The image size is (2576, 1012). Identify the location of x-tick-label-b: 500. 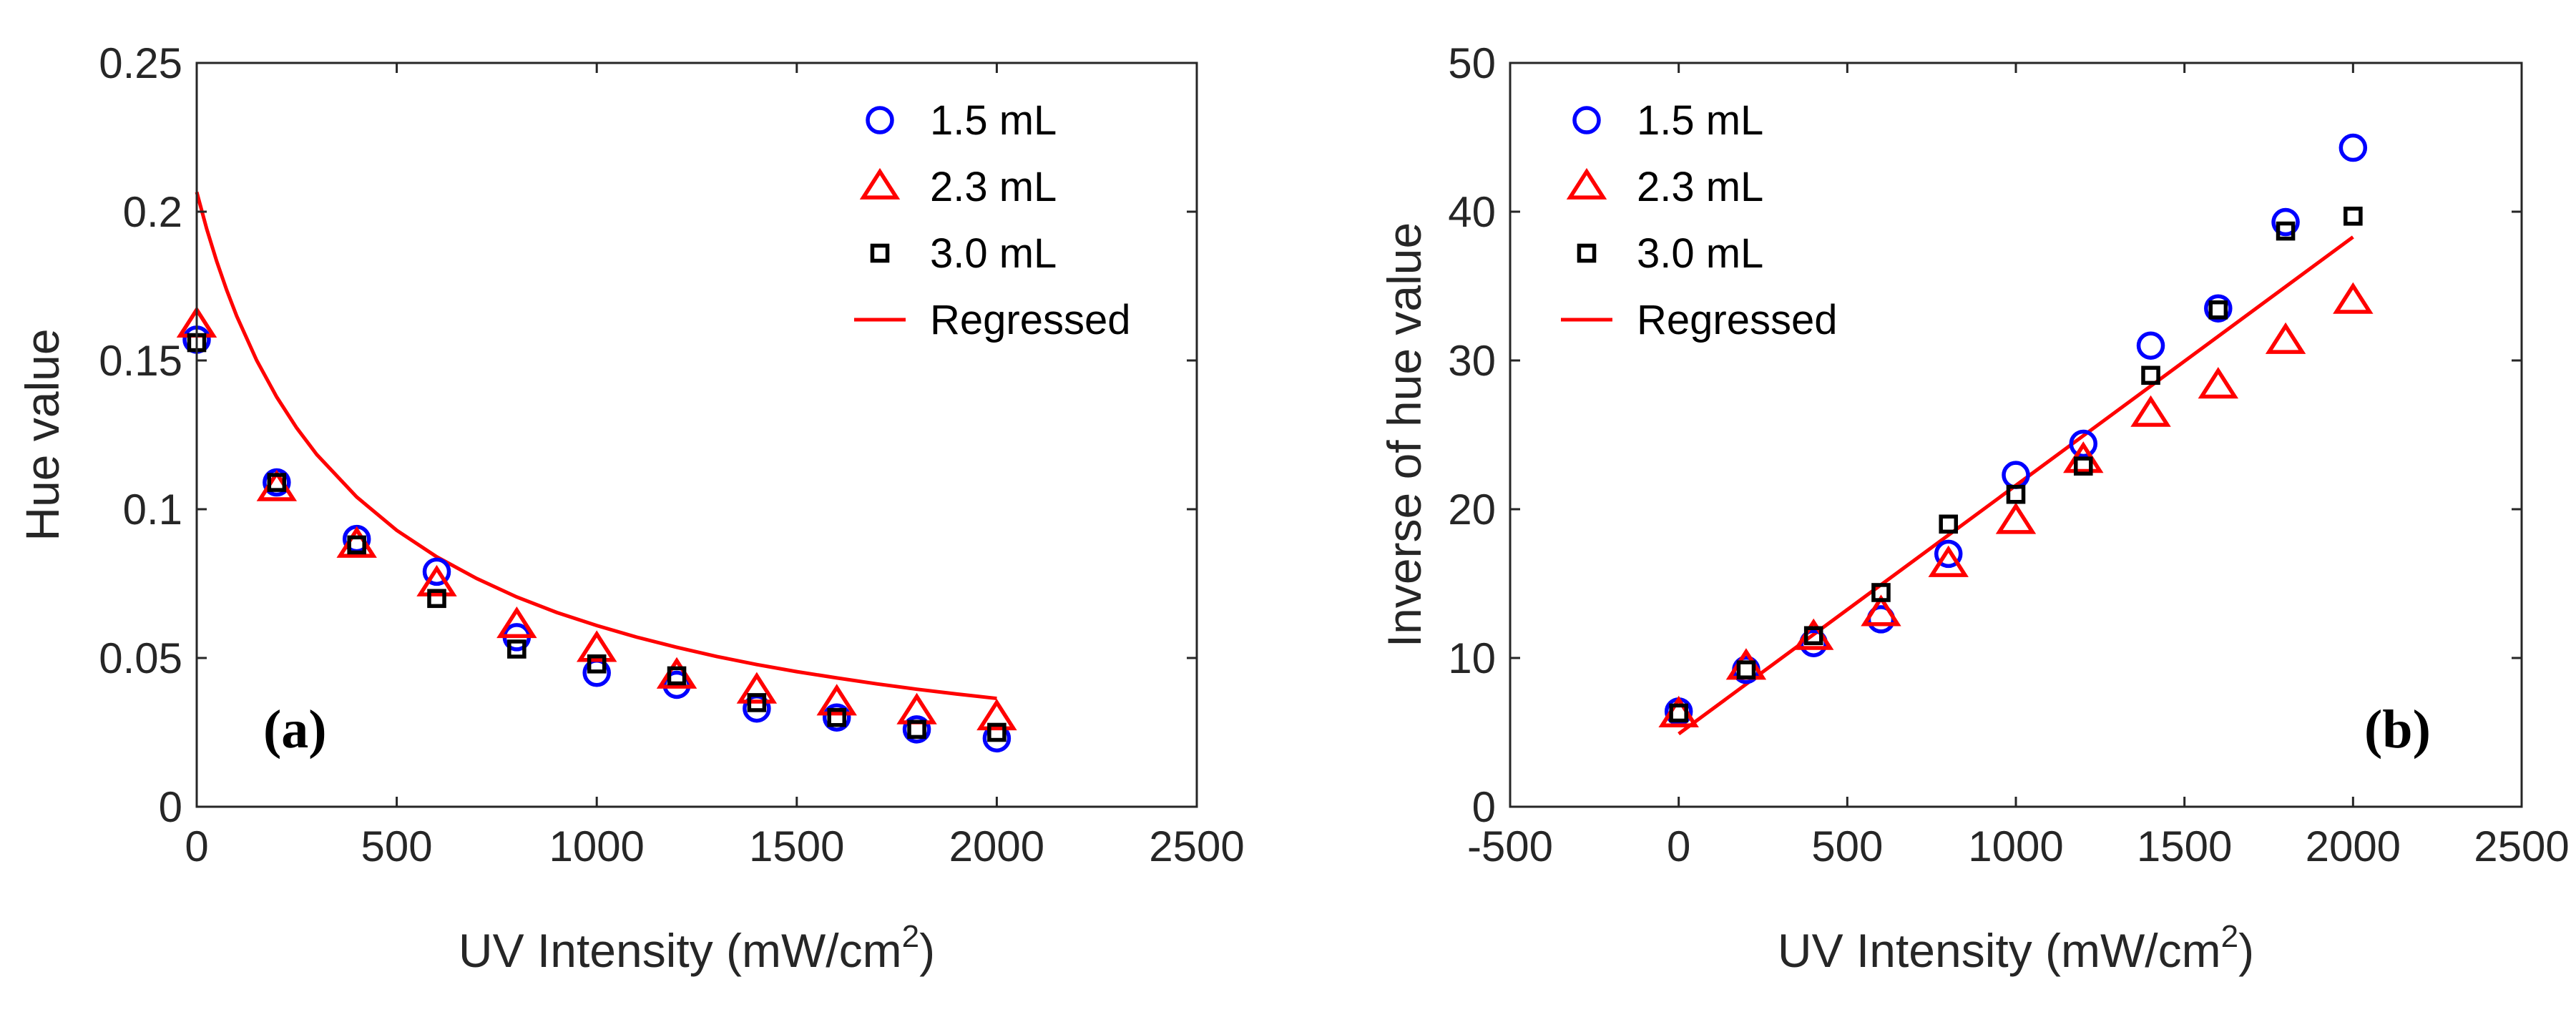
(1847, 846).